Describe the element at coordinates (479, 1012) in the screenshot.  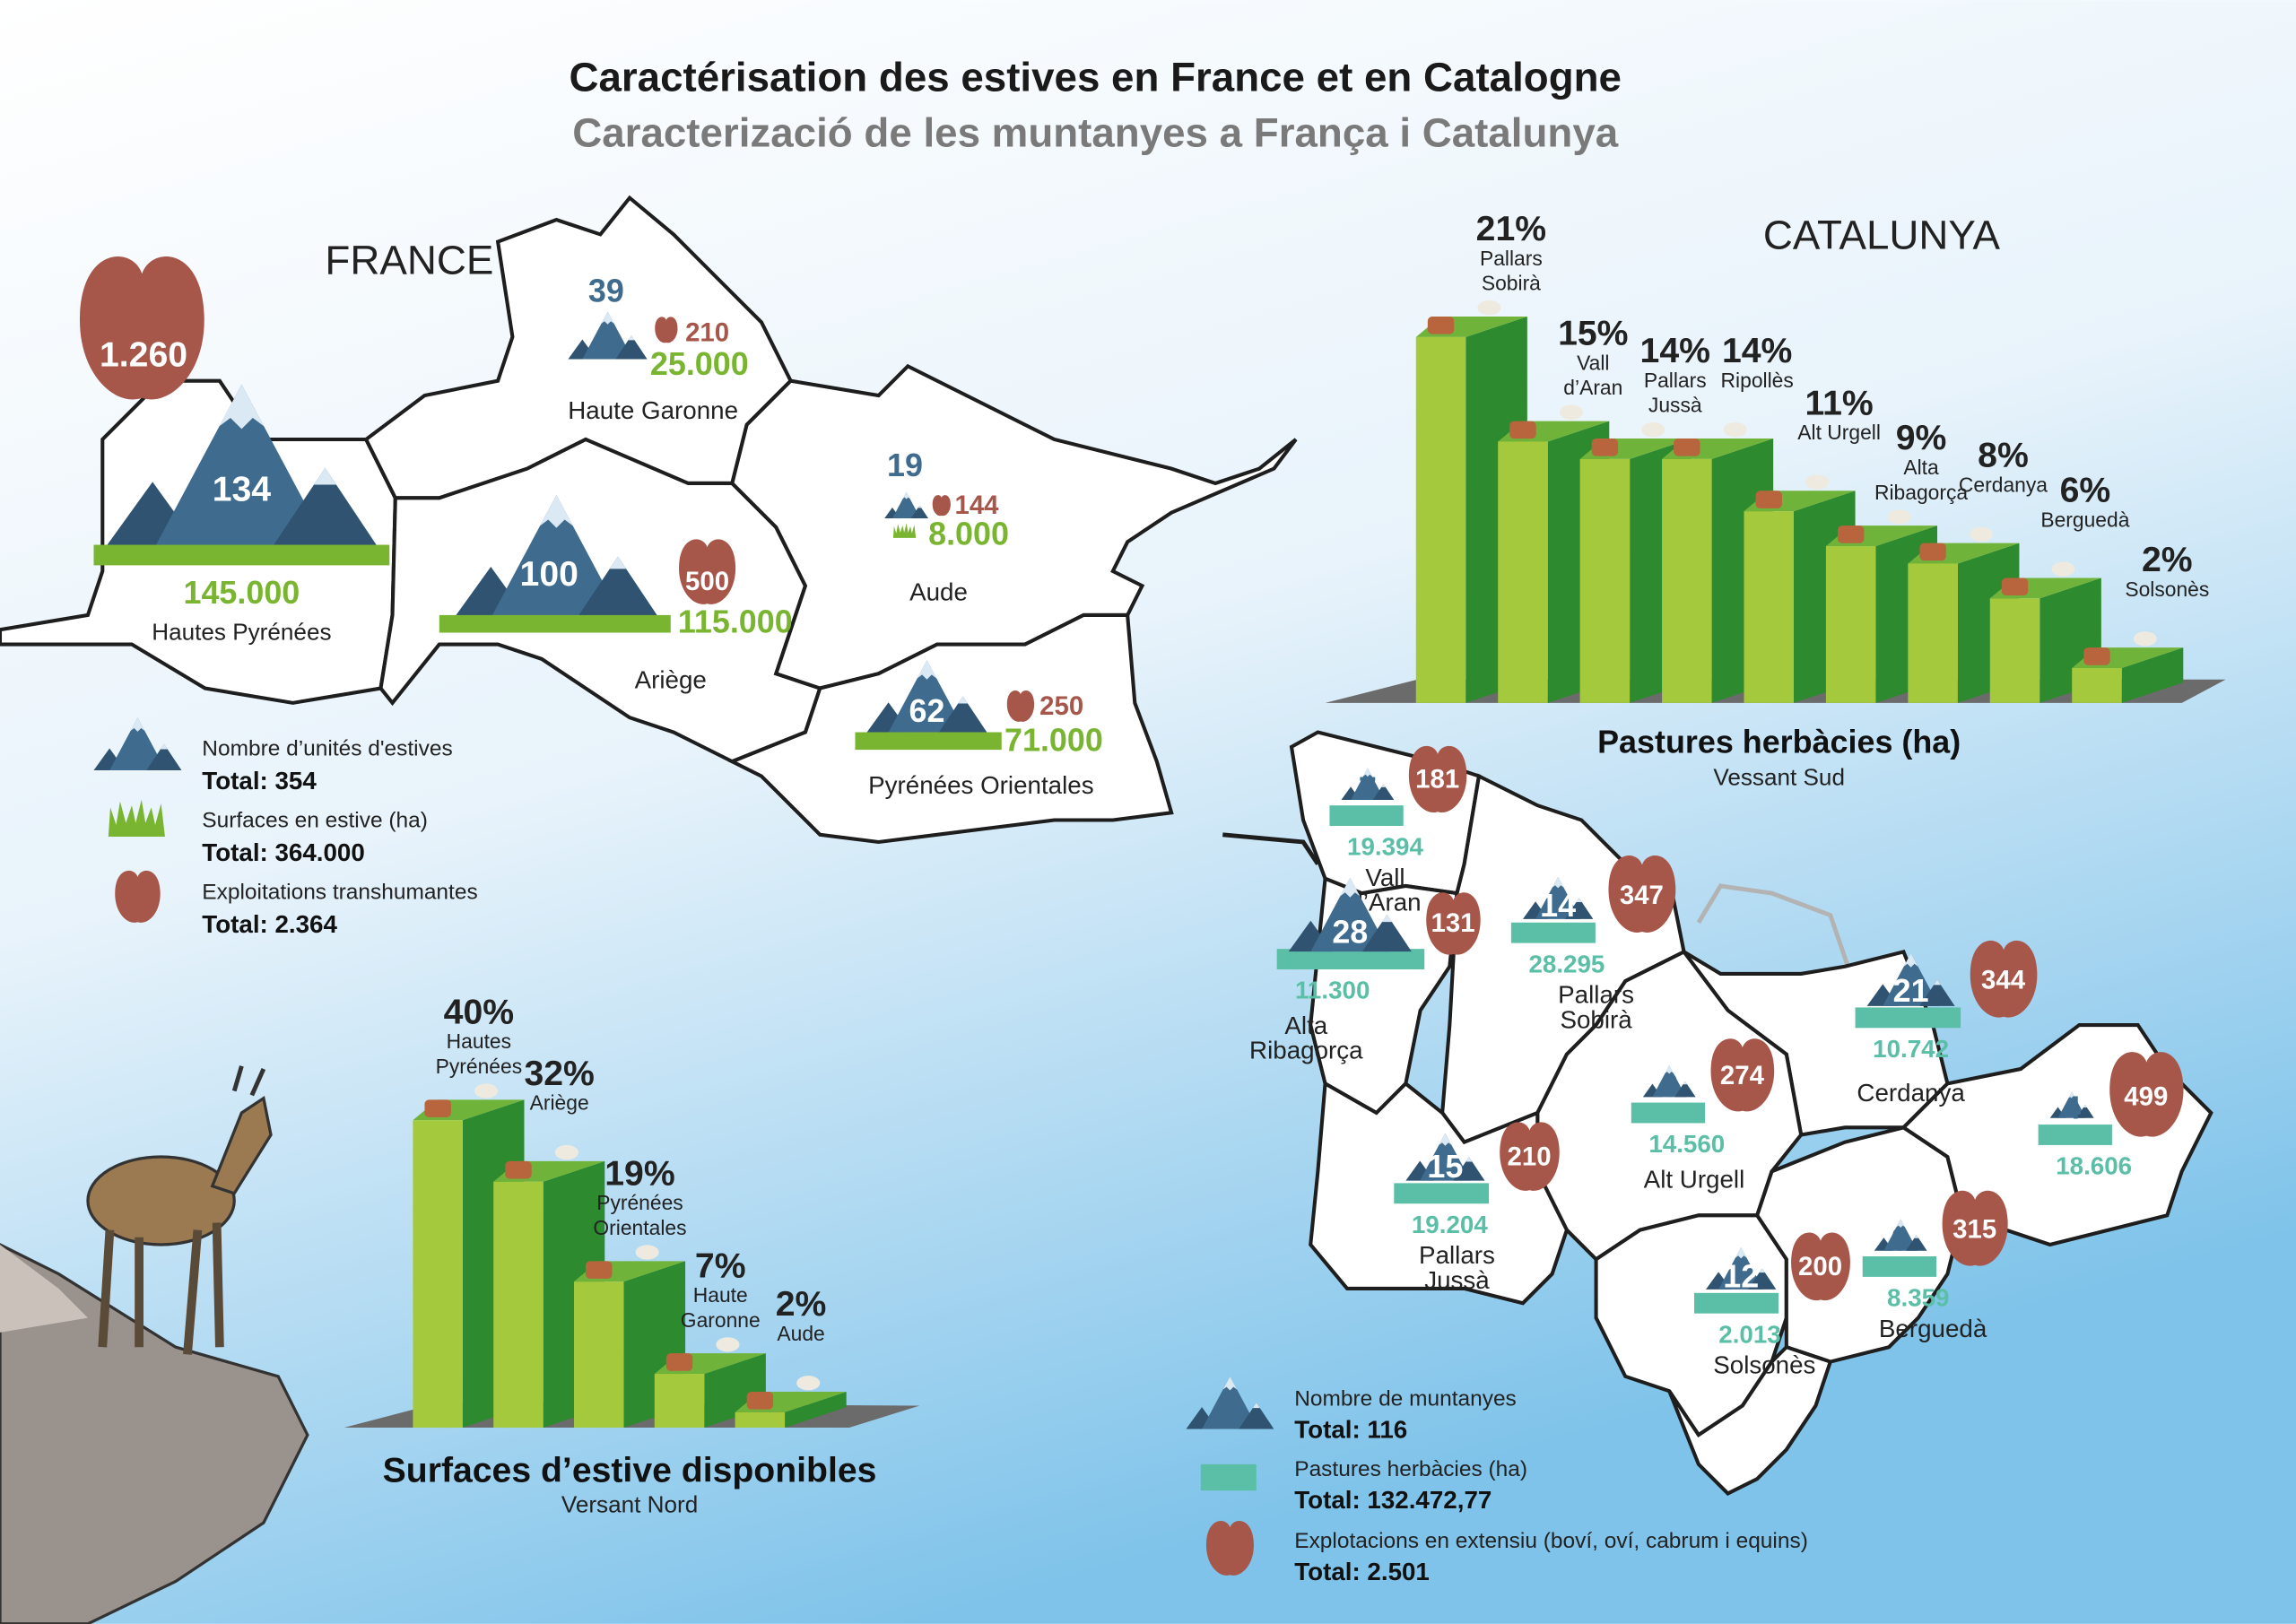
I see `bar-value-label: 40%` at that location.